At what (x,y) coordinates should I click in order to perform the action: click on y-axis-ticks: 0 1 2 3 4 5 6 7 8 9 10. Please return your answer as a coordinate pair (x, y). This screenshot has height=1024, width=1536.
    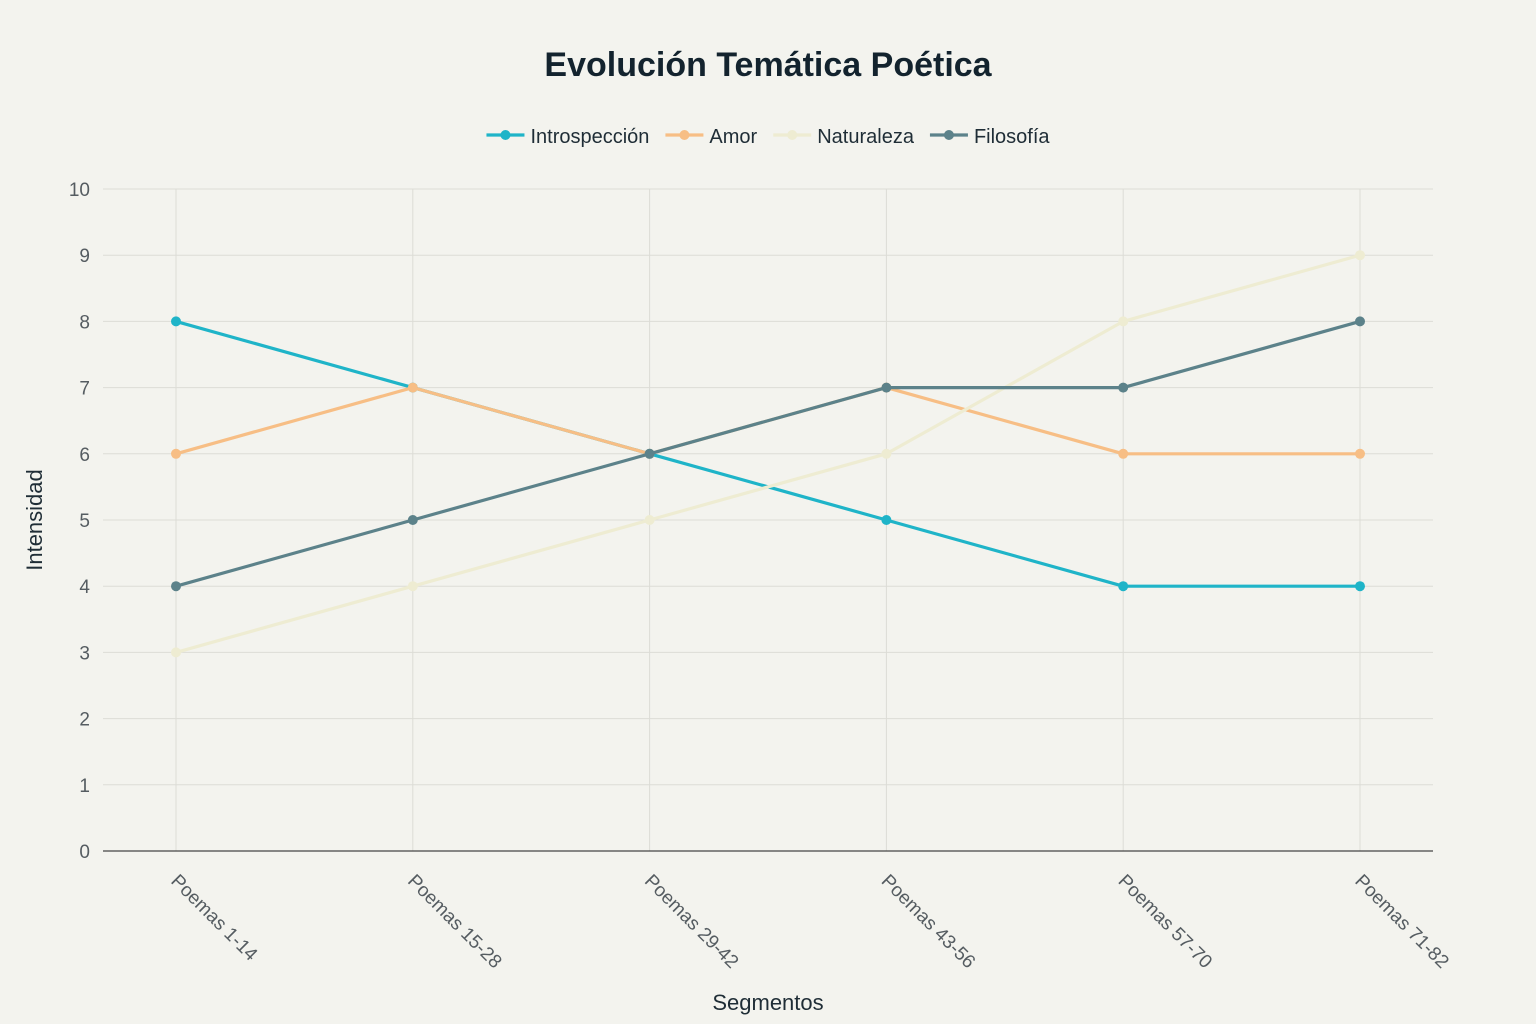
    Looking at the image, I should click on (80, 521).